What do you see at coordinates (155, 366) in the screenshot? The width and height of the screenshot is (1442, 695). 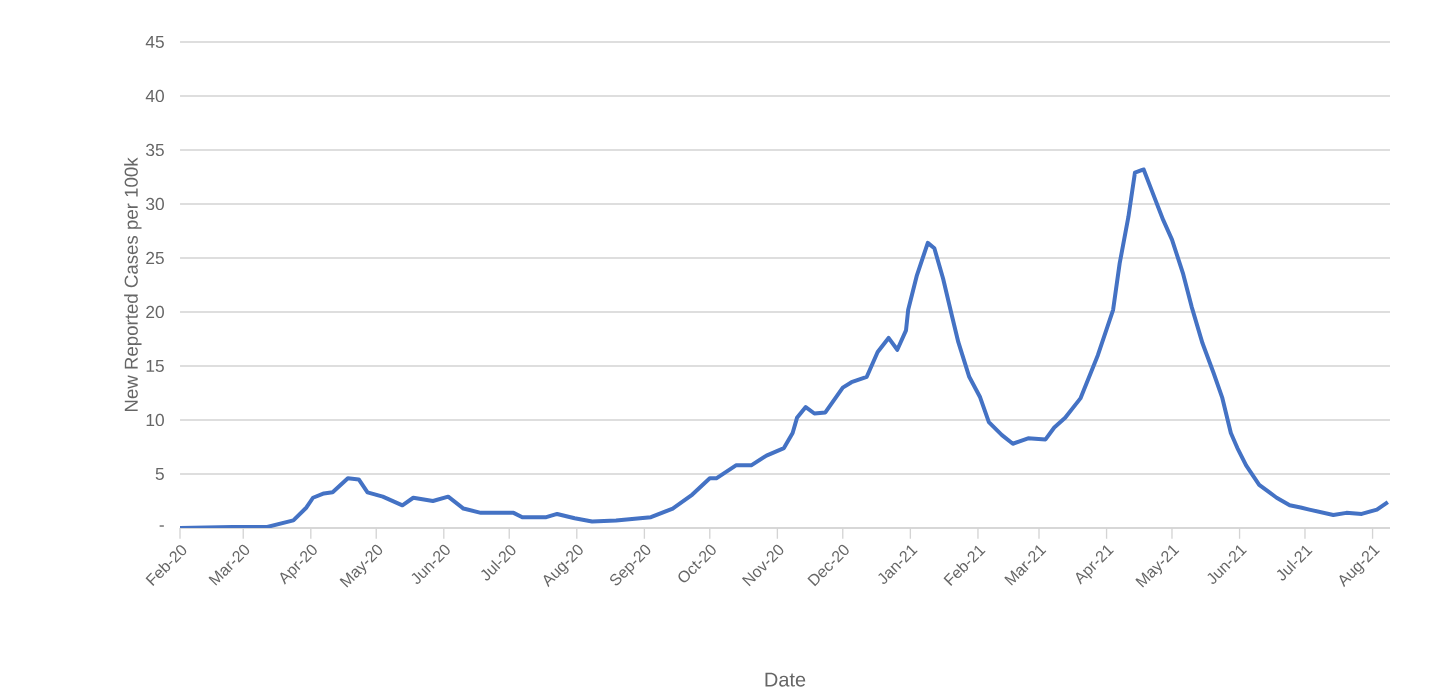 I see `y-tick-label: 15` at bounding box center [155, 366].